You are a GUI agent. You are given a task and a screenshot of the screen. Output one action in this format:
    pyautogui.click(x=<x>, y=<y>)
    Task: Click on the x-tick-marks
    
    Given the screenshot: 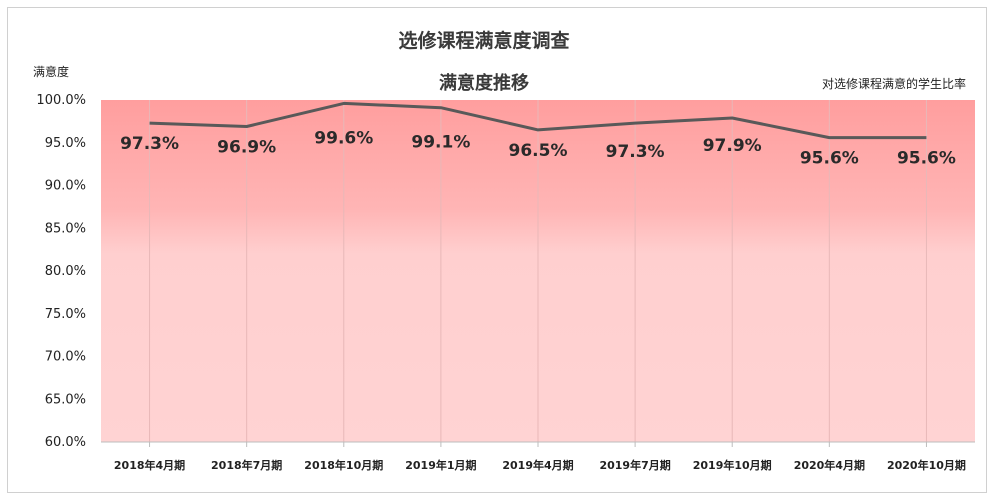 What is the action you would take?
    pyautogui.click(x=538, y=444)
    